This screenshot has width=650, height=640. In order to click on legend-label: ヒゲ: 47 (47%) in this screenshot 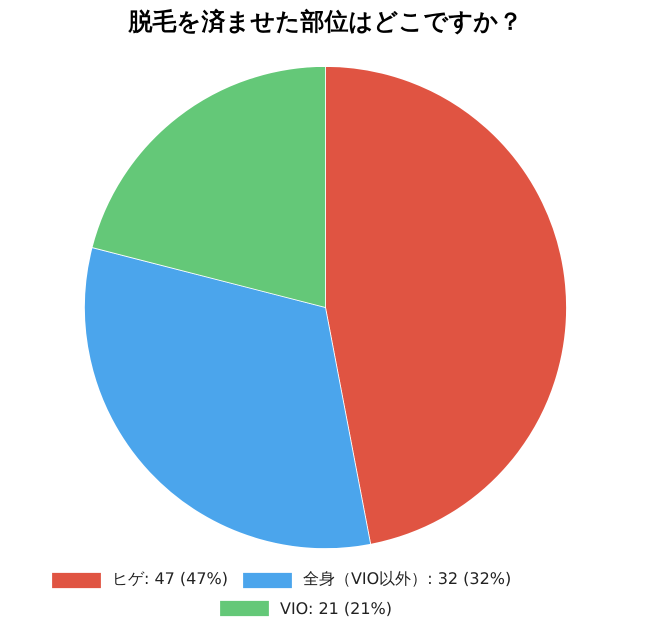, I will do `click(170, 579)`.